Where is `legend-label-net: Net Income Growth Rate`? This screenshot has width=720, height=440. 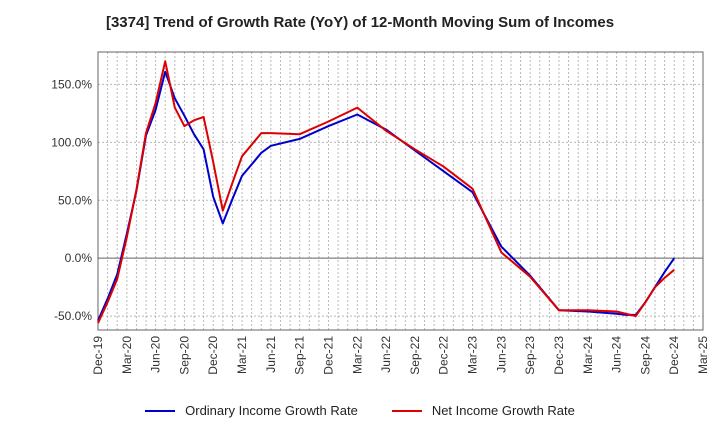 legend-label-net: Net Income Growth Rate is located at coordinates (503, 410).